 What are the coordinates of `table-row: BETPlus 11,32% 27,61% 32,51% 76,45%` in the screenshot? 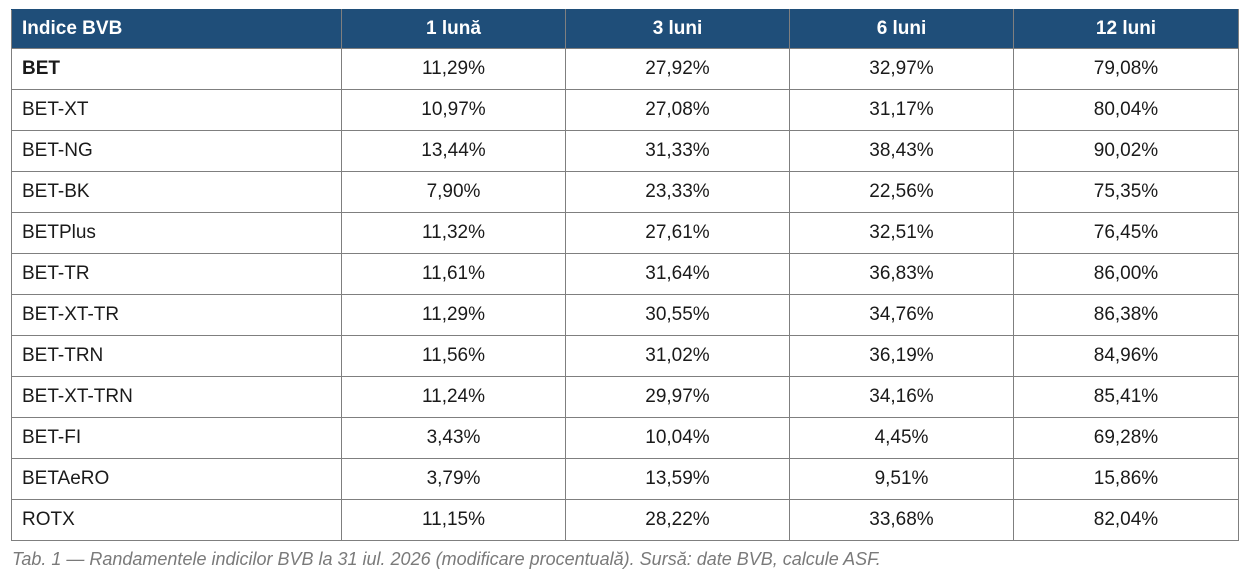 It's located at (625, 233).